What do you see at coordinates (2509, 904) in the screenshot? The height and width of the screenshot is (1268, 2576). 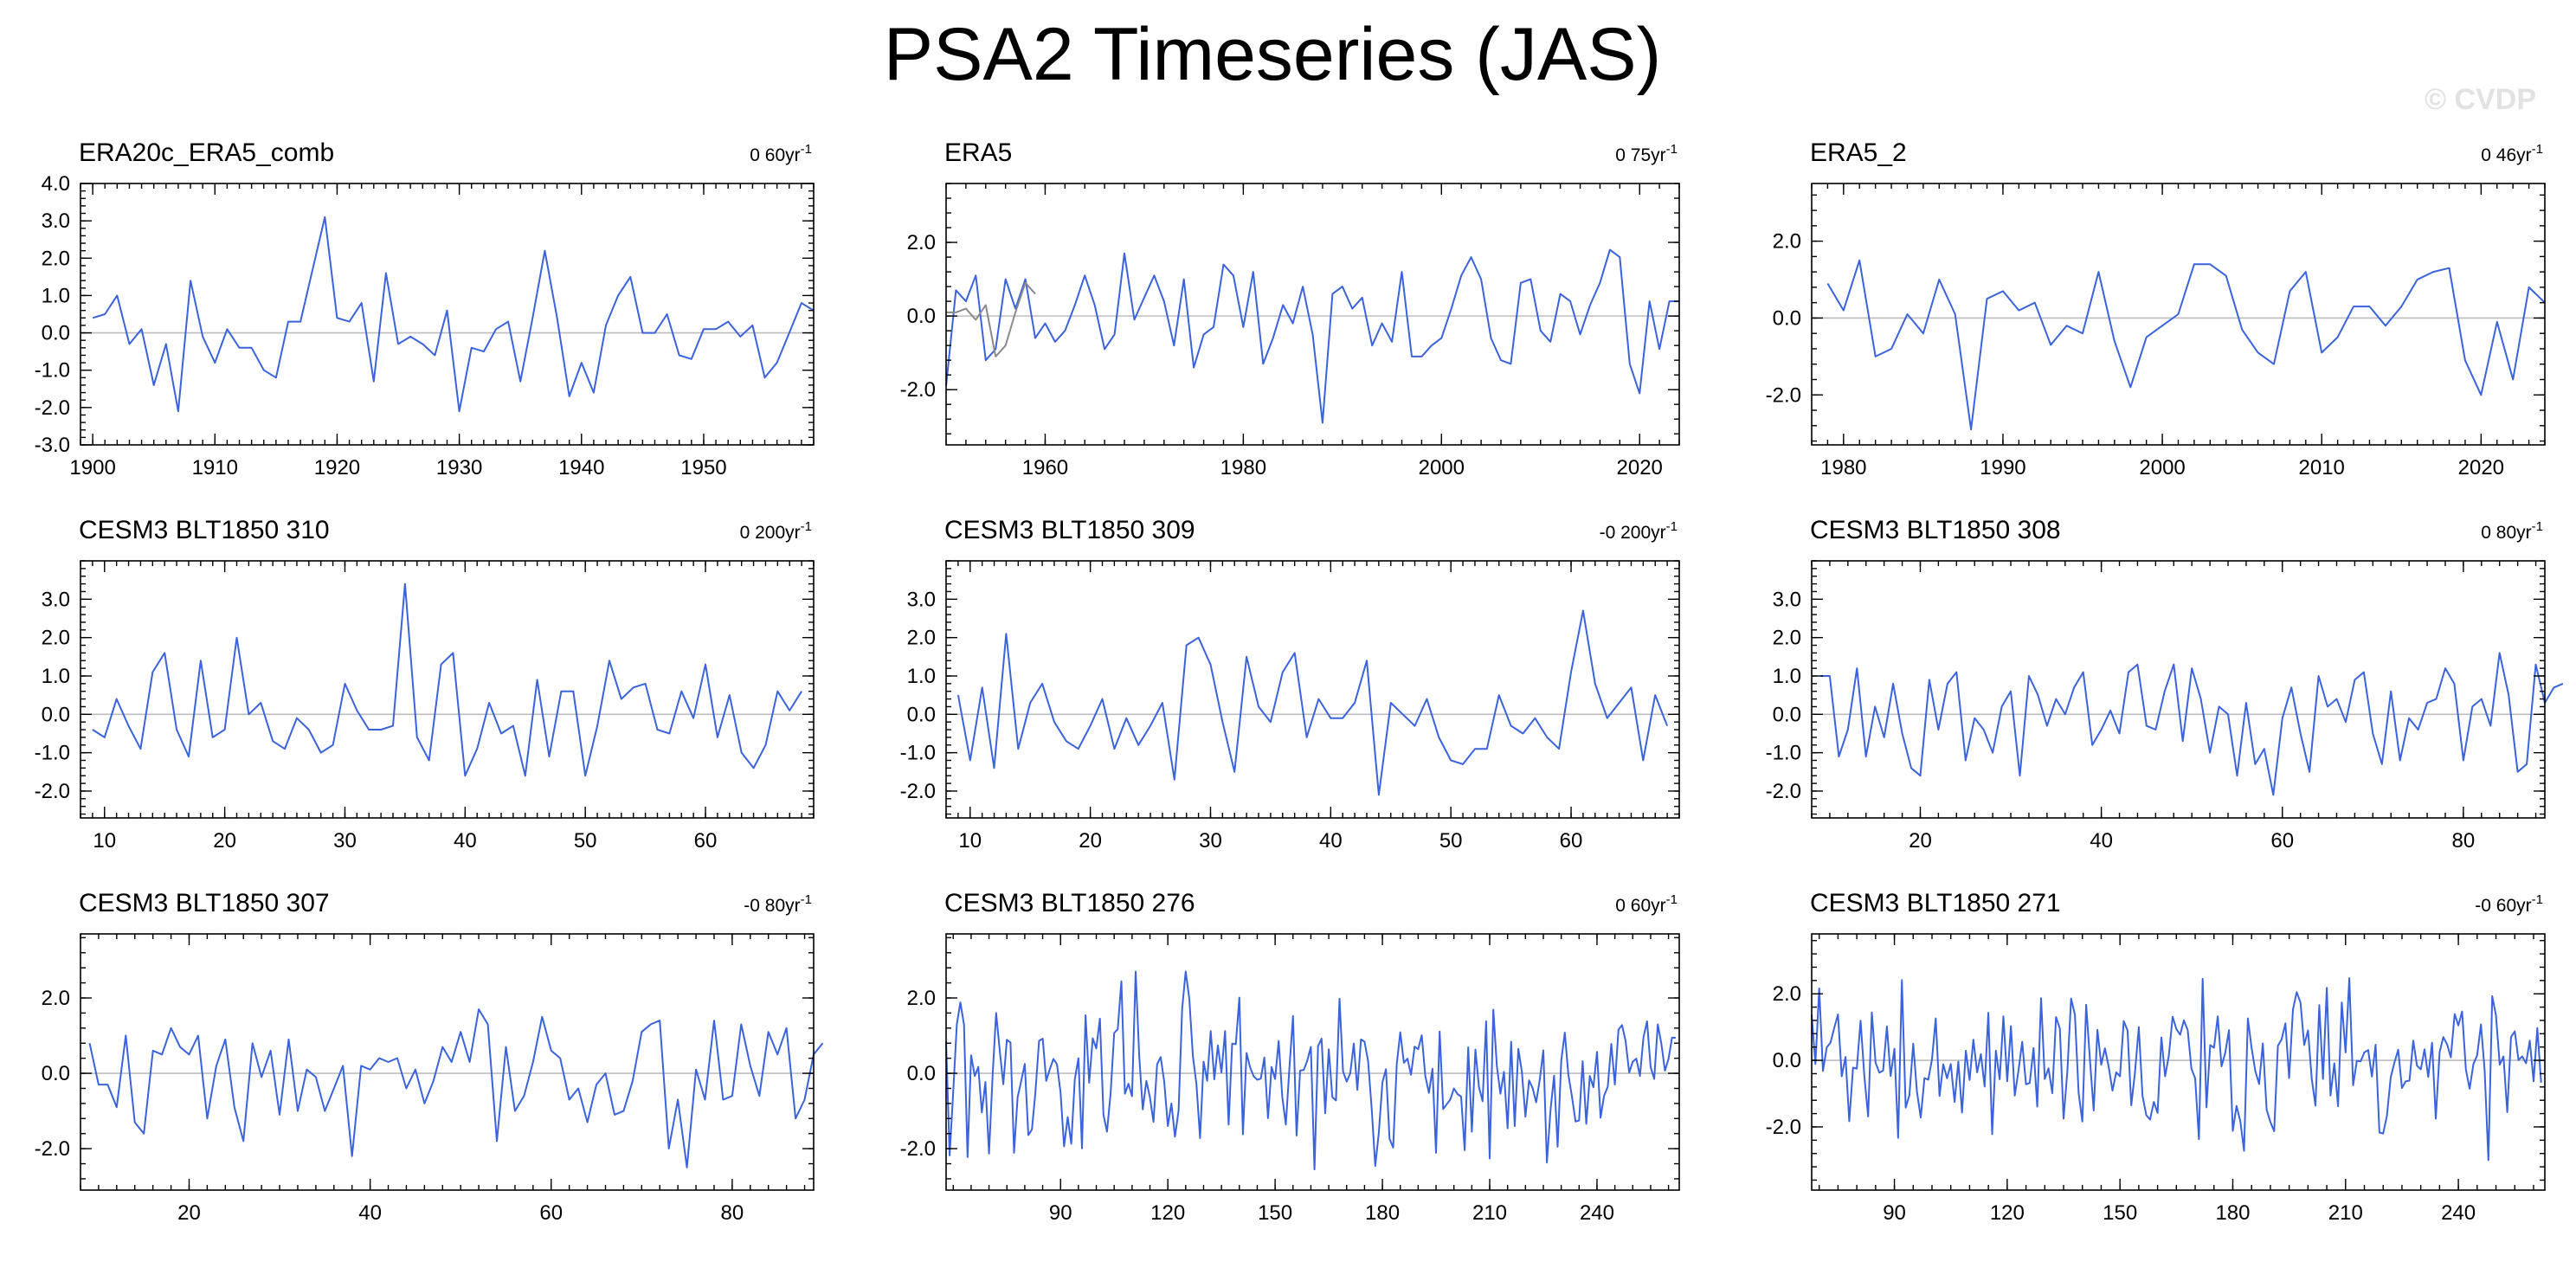 I see `trend-label: -0 60yr-1` at bounding box center [2509, 904].